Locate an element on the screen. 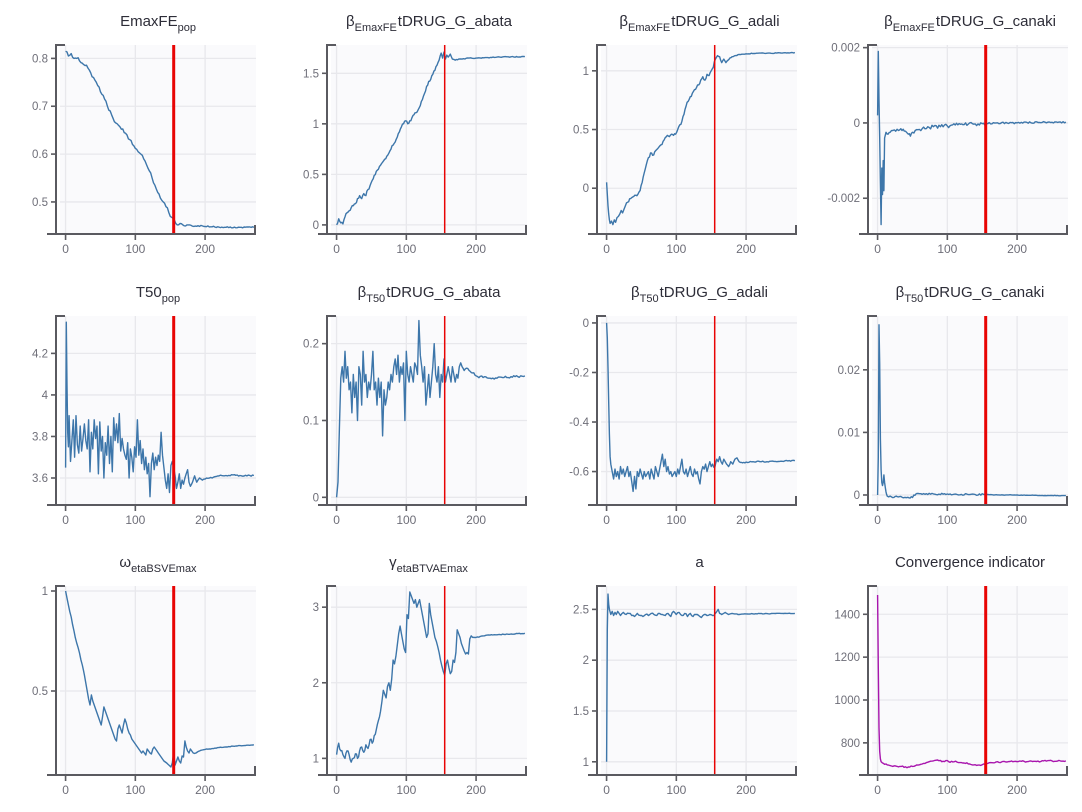  subplot-EmaxFE_pop: EmaxFEpop 0.5 0.6 0.7 0.8 0 100 200 is located at coordinates (135, 135).